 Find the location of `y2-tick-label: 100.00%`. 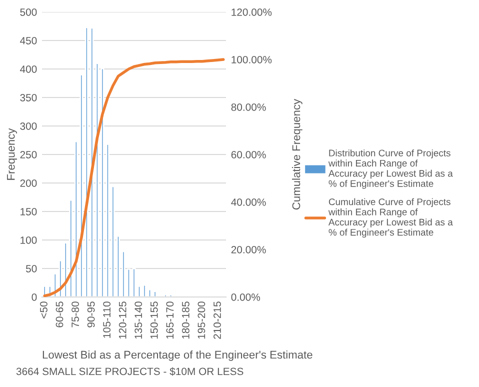

y2-tick-label: 100.00% is located at coordinates (252, 60).